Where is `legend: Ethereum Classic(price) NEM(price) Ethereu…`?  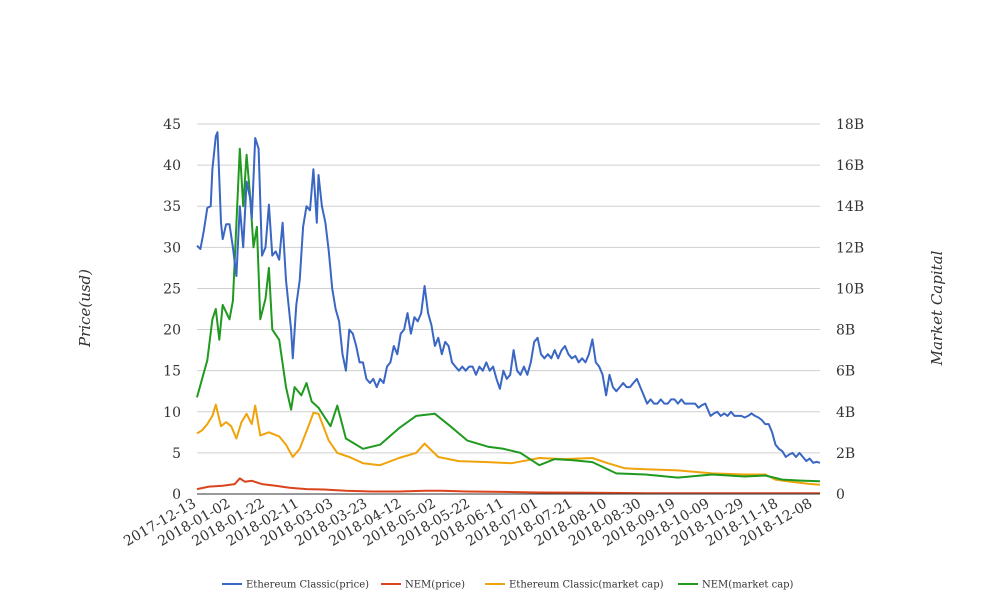 legend: Ethereum Classic(price) NEM(price) Ethereu… is located at coordinates (508, 585).